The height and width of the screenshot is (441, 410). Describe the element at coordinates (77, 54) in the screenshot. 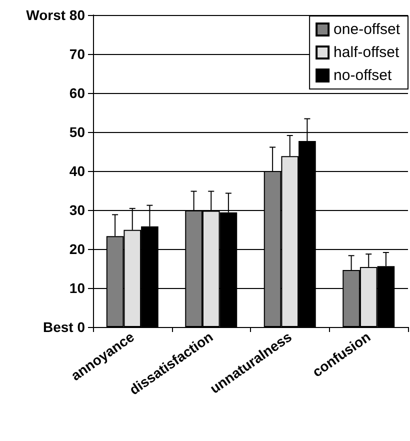

I see `y-tick-label: 70` at that location.